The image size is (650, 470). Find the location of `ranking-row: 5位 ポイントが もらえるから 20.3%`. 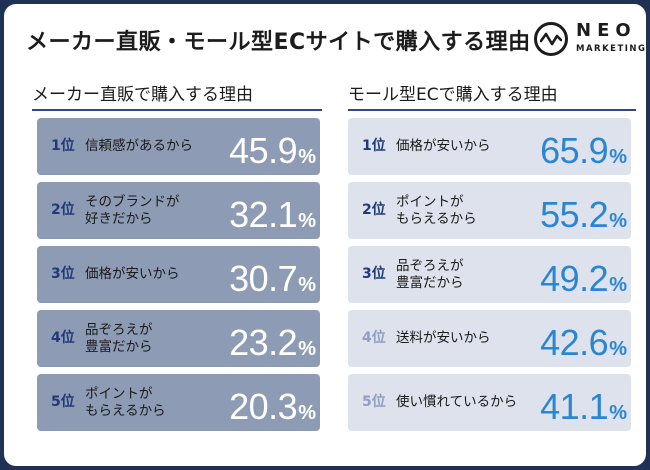

ranking-row: 5位 ポイントが もらえるから 20.3% is located at coordinates (178, 402).